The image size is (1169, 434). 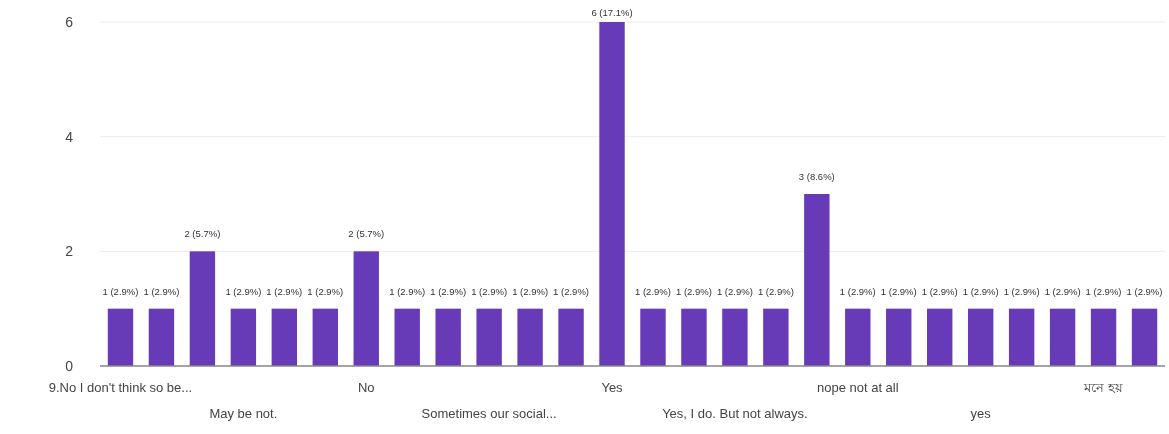 What do you see at coordinates (69, 251) in the screenshot?
I see `y-tick-label: 2` at bounding box center [69, 251].